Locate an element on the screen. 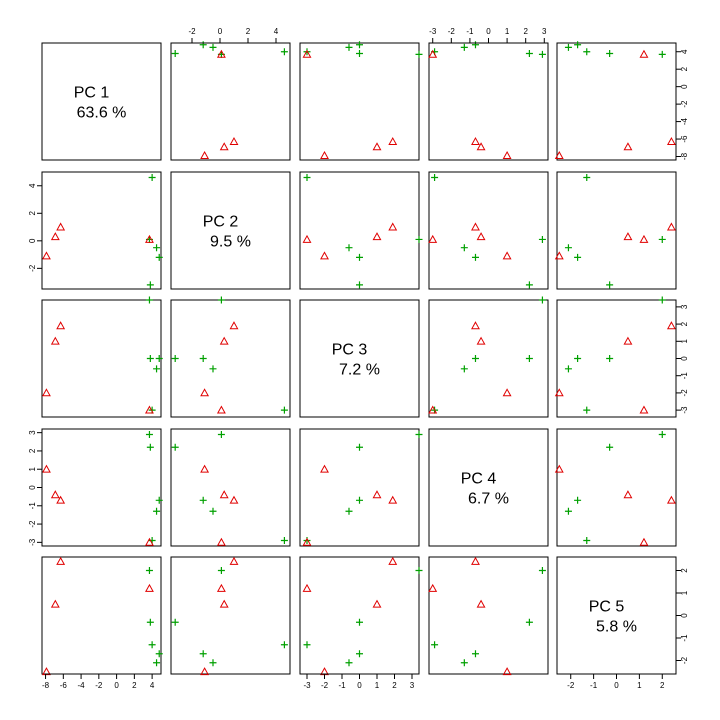 The image size is (720, 720). panel-r1-c3 is located at coordinates (361, 101).